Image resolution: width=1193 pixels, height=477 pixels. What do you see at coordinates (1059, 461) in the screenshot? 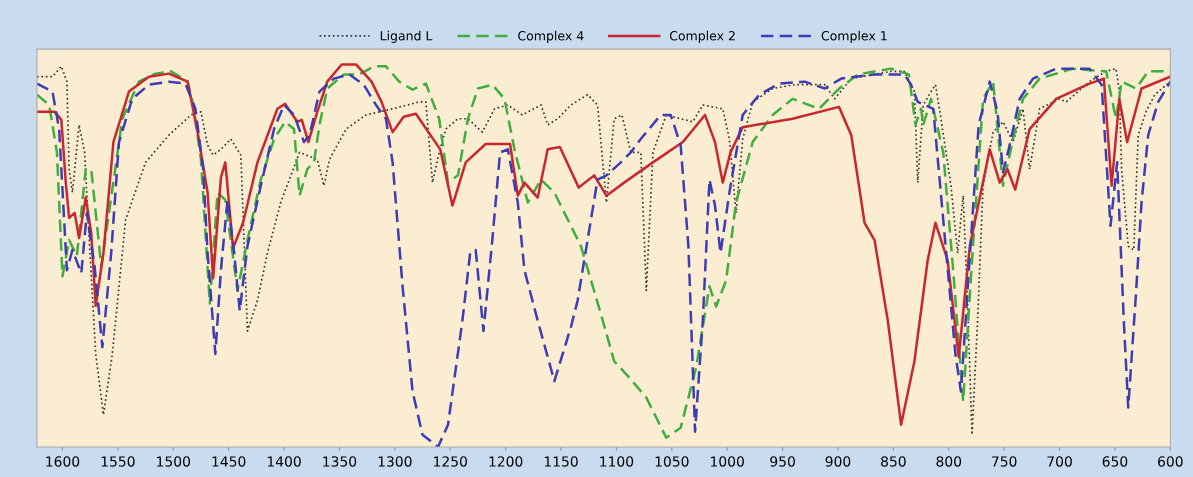
I see `x-tick-label: 700` at bounding box center [1059, 461].